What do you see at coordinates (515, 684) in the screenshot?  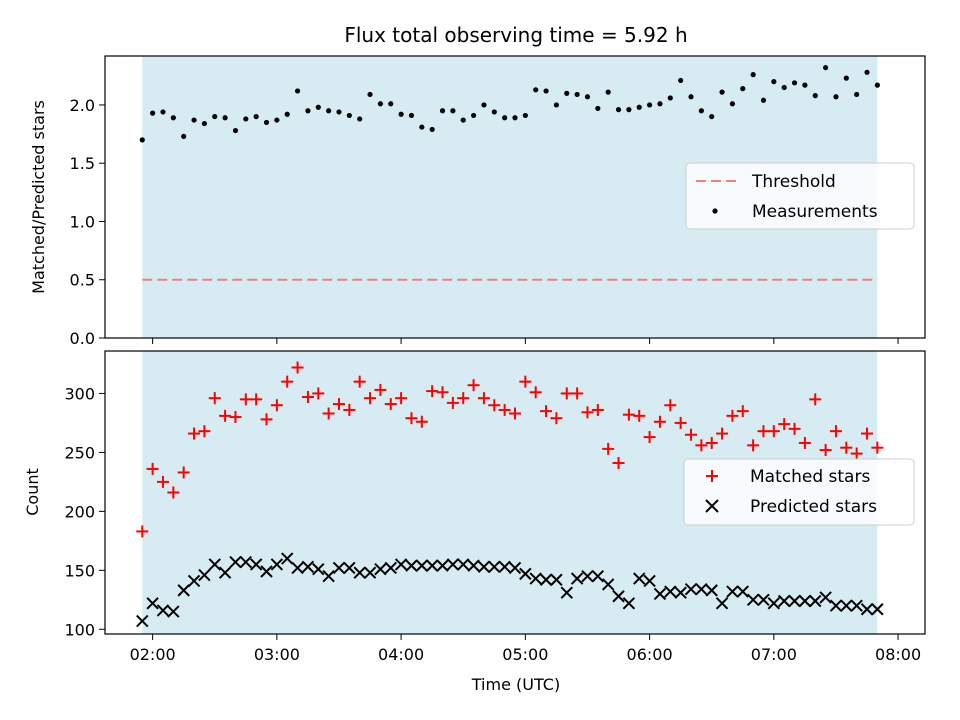 I see `x-axis-label: Time (UTC)` at bounding box center [515, 684].